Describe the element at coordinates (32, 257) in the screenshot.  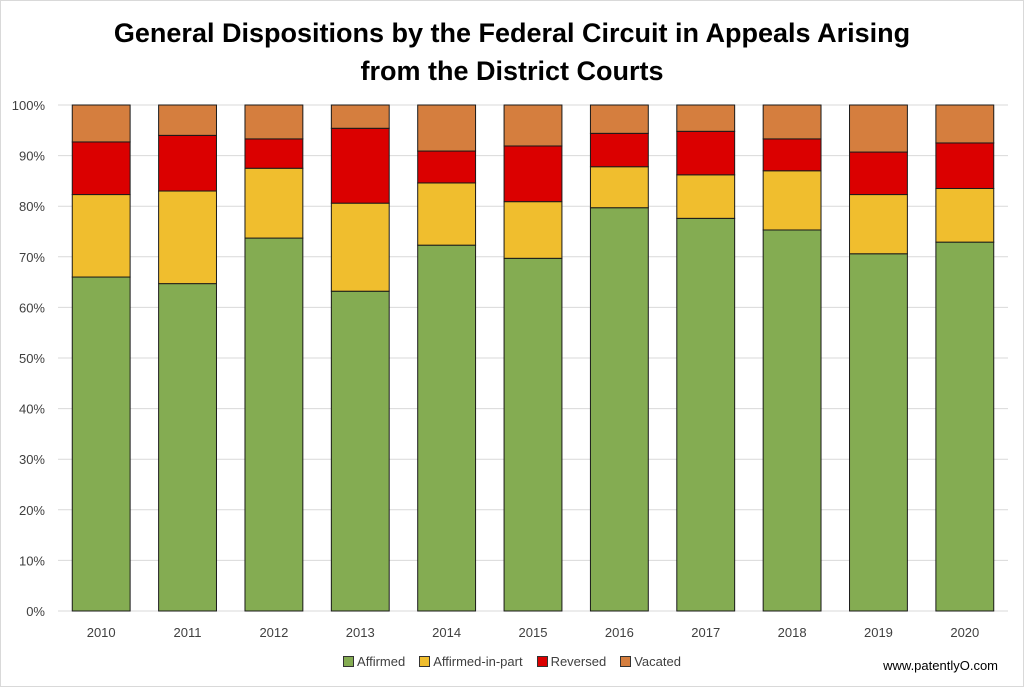
I see `y-tick-label: 70%` at that location.